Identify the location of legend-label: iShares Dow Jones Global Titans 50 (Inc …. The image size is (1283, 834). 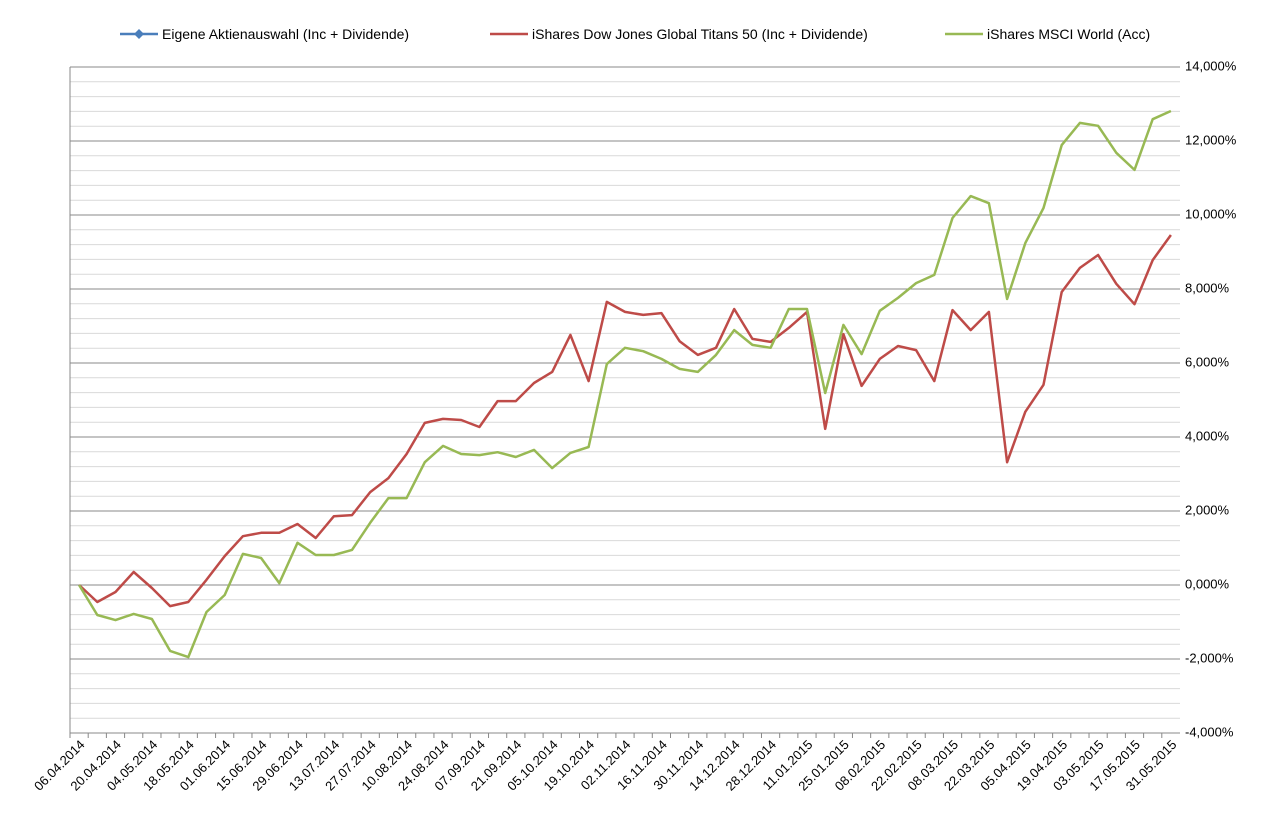
(700, 34).